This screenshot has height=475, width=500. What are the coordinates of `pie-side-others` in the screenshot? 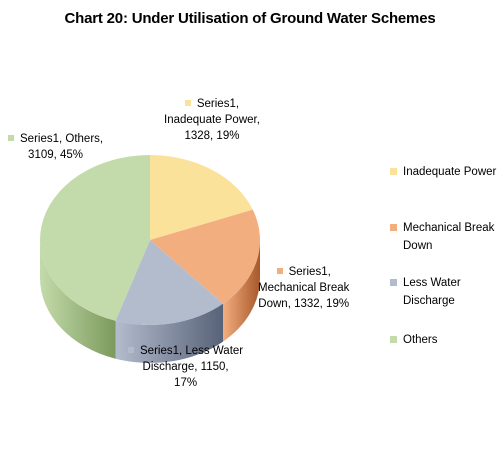 It's located at (78, 299).